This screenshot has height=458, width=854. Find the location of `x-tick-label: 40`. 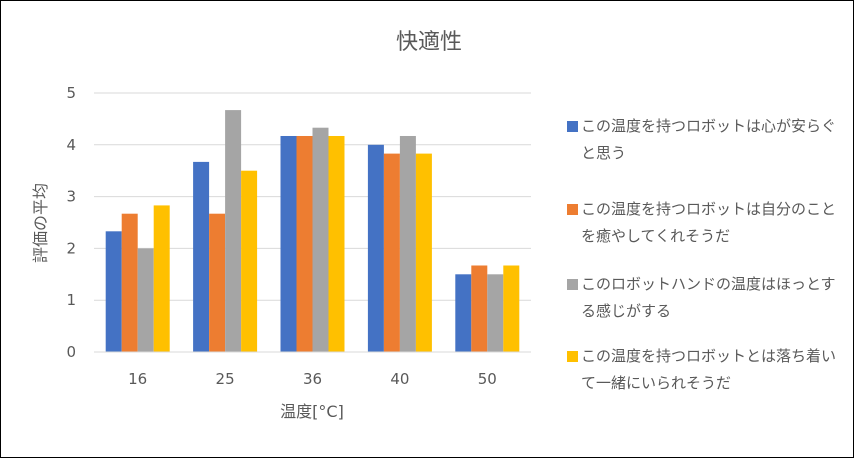

x-tick-label: 40 is located at coordinates (399, 379).